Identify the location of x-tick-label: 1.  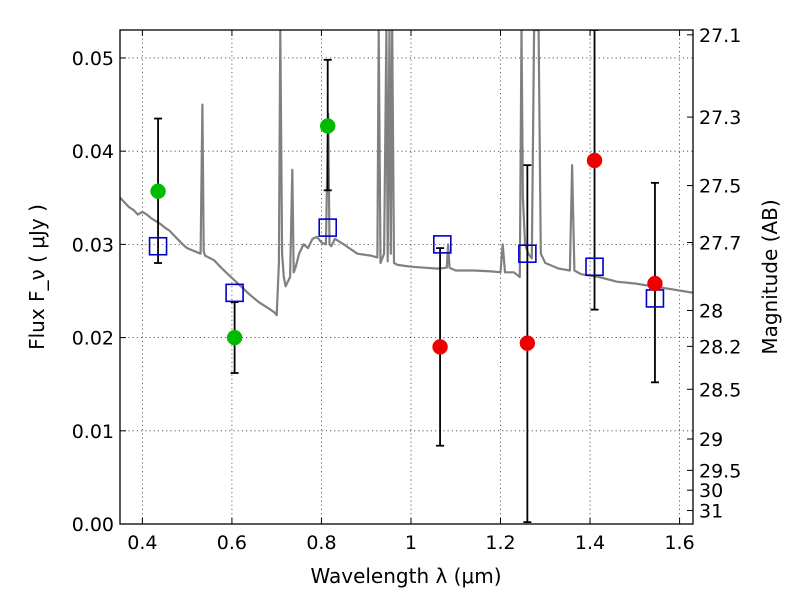
(411, 543).